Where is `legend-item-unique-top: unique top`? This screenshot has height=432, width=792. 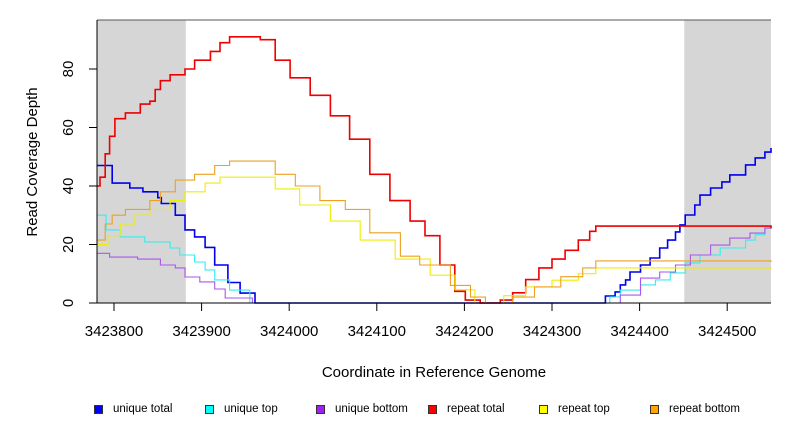
legend-item-unique-top: unique top is located at coordinates (241, 409).